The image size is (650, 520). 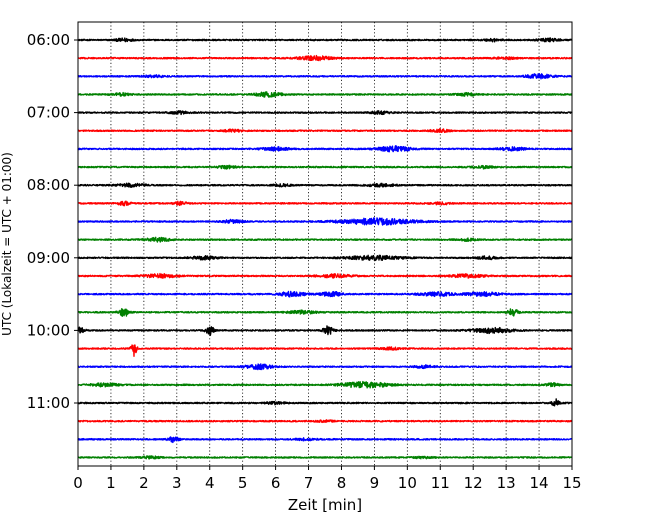 What do you see at coordinates (309, 483) in the screenshot?
I see `x-tick-label: 7` at bounding box center [309, 483].